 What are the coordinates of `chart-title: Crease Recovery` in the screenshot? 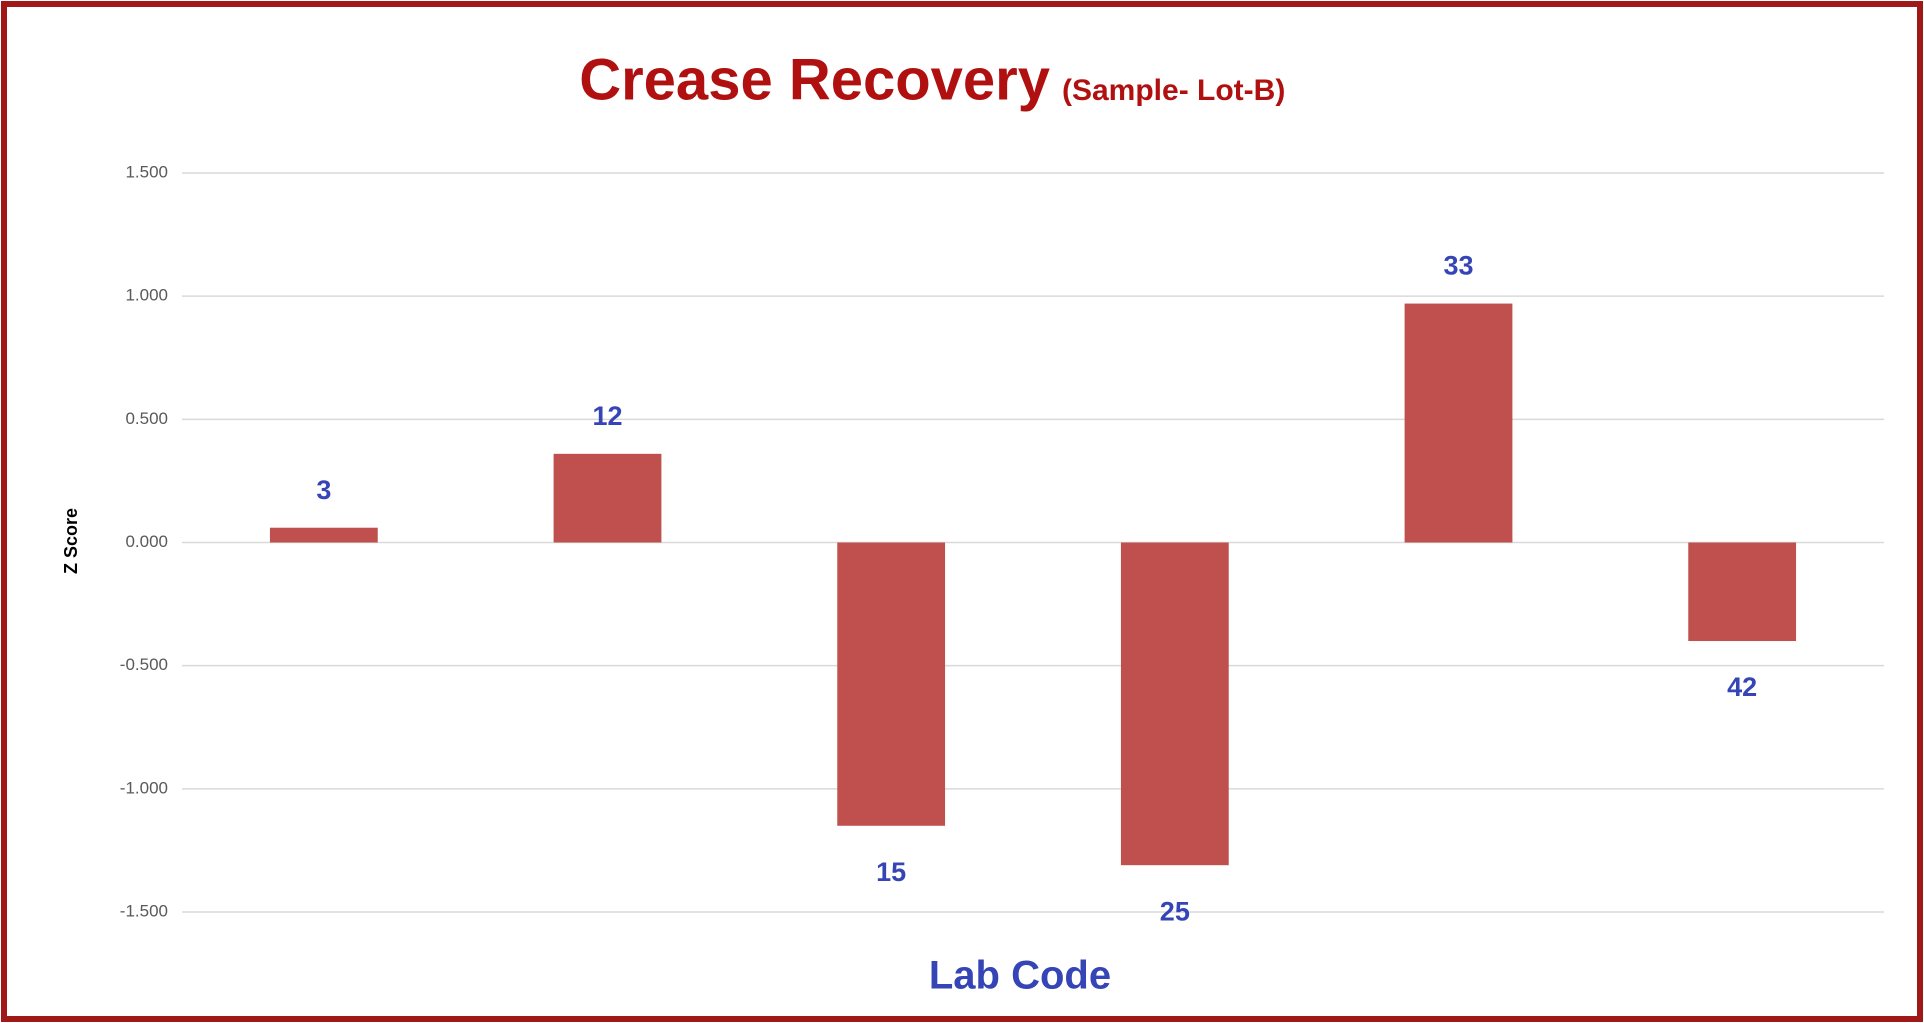 It's located at (814, 79).